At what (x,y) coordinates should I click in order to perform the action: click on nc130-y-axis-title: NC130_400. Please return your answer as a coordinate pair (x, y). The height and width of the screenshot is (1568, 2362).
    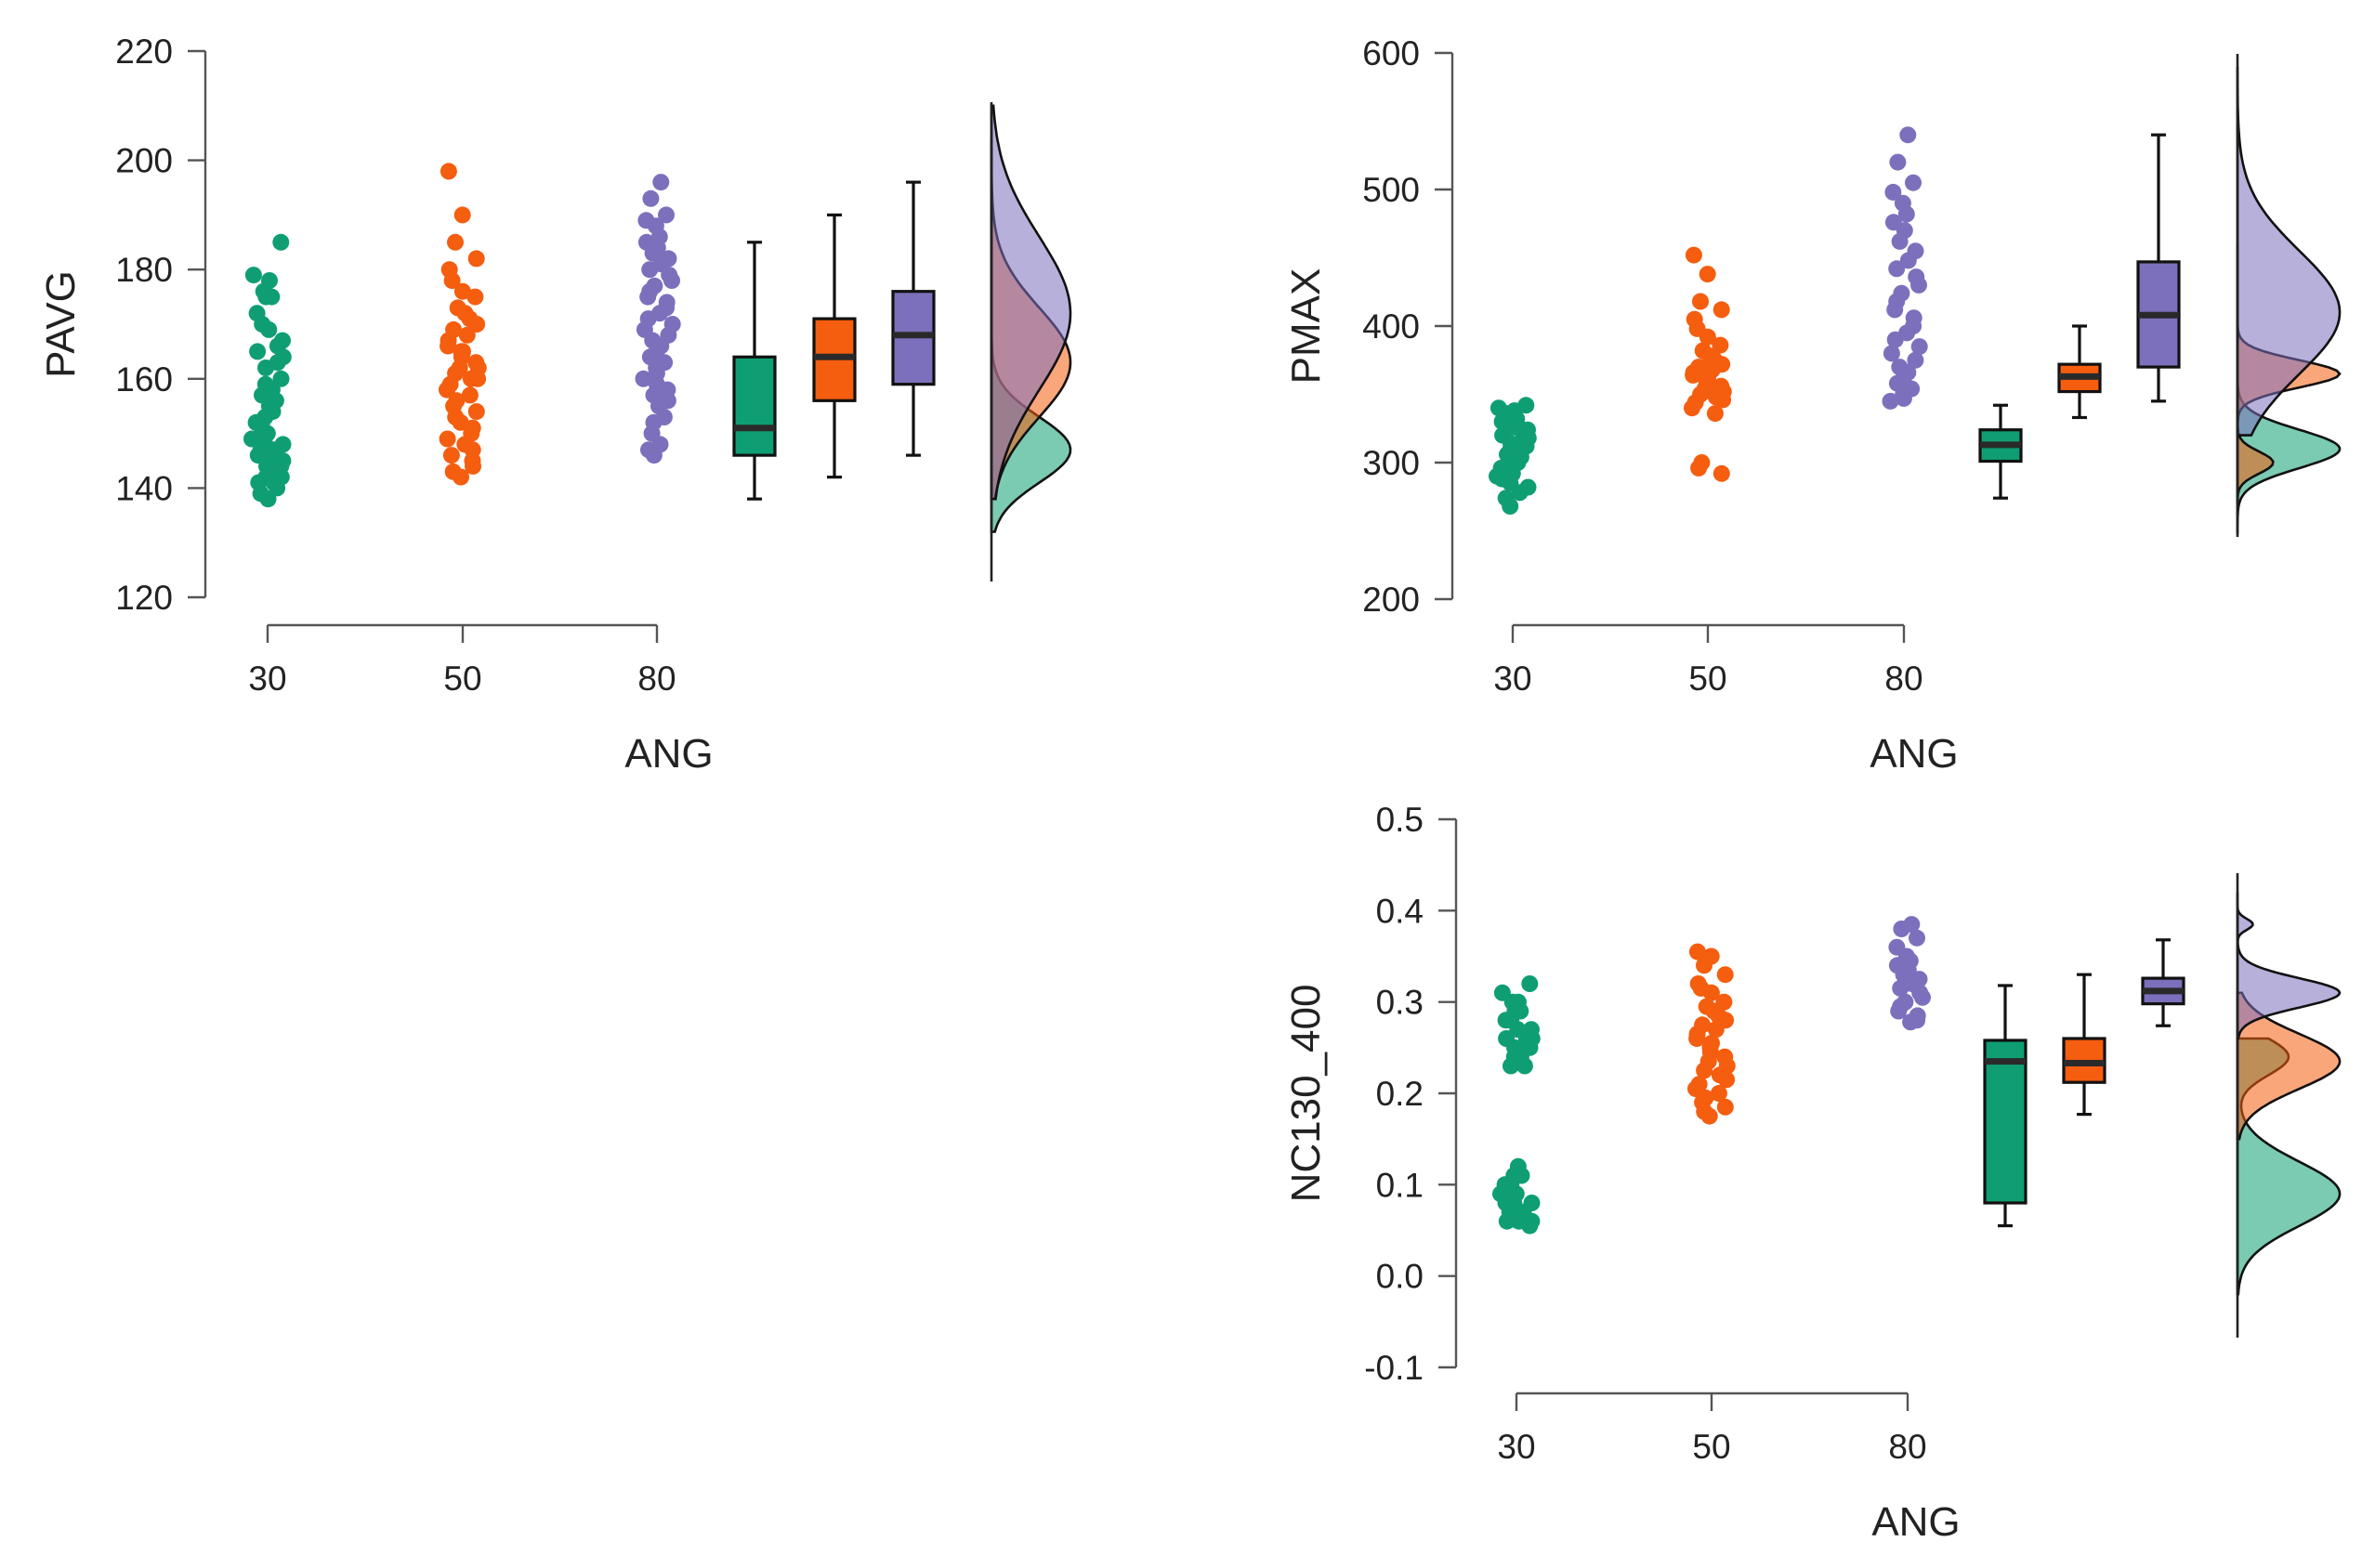
    Looking at the image, I should click on (1306, 1094).